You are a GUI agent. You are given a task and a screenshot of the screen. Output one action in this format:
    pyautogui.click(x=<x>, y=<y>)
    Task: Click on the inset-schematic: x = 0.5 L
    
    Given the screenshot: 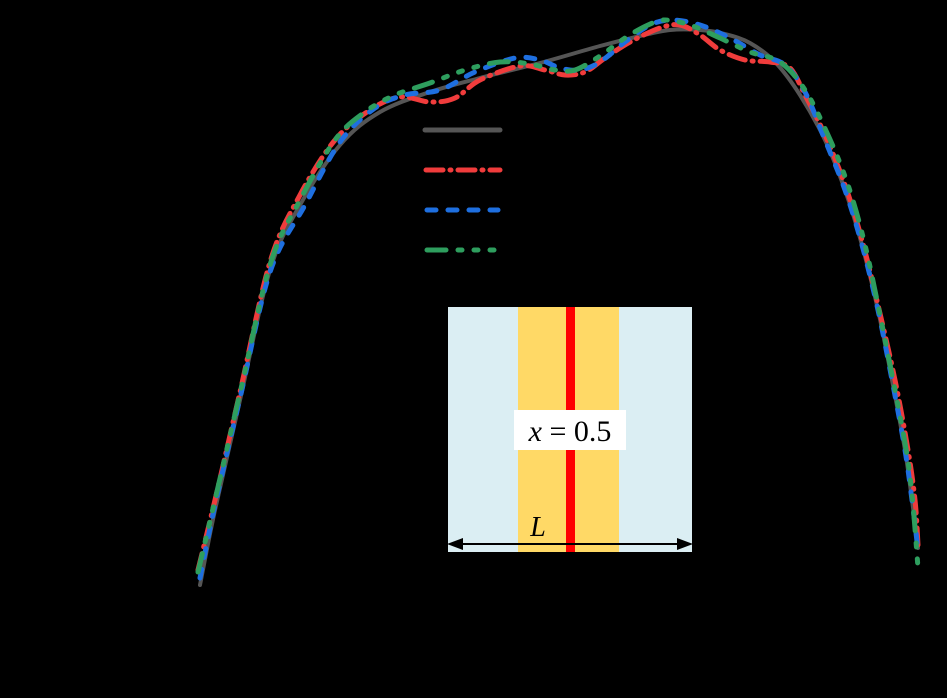 What is the action you would take?
    pyautogui.click(x=570, y=429)
    